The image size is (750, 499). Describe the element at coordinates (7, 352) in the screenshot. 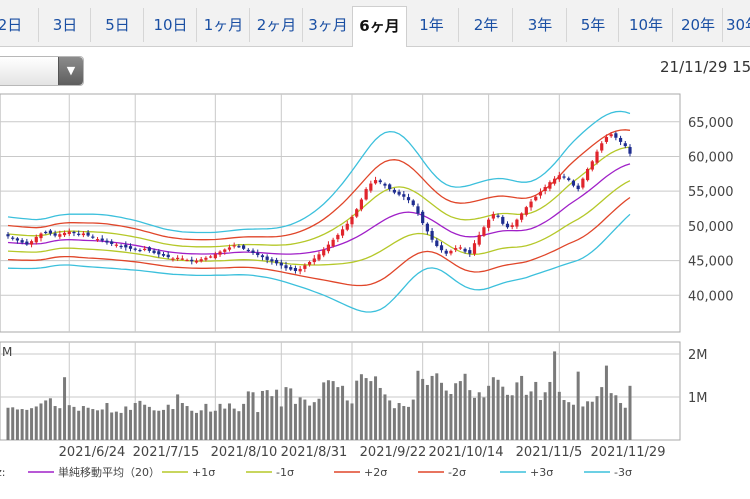

I see `volume-unit-label: M` at that location.